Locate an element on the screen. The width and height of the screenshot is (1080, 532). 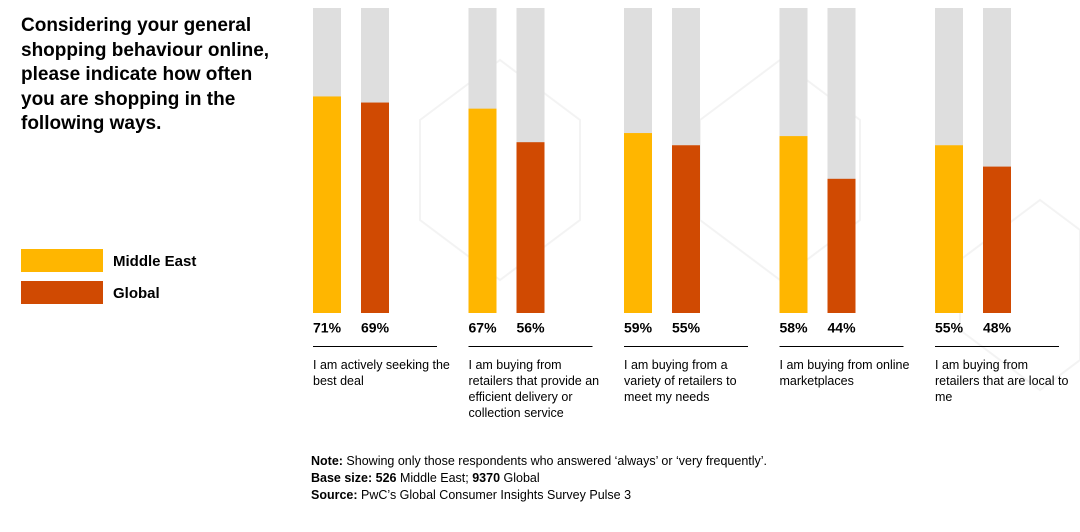
note-text: Note: is located at coordinates (327, 461).